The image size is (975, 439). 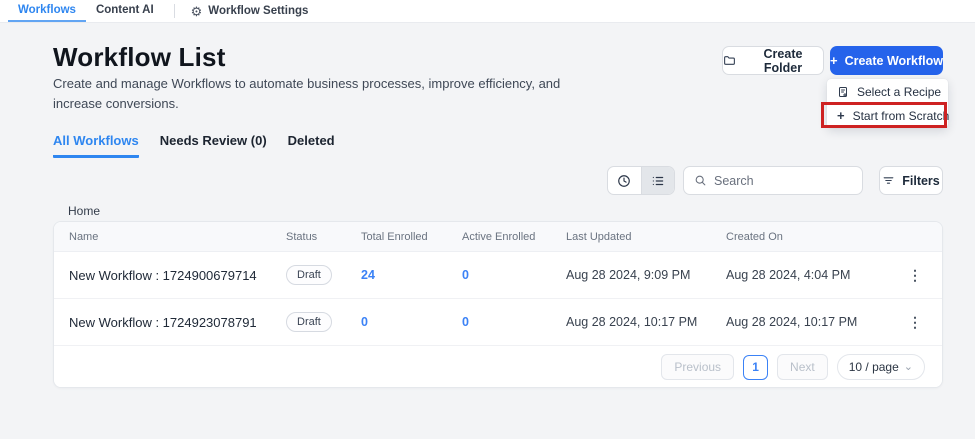 I want to click on tab-needs-review: Needs Review (0), so click(x=213, y=140).